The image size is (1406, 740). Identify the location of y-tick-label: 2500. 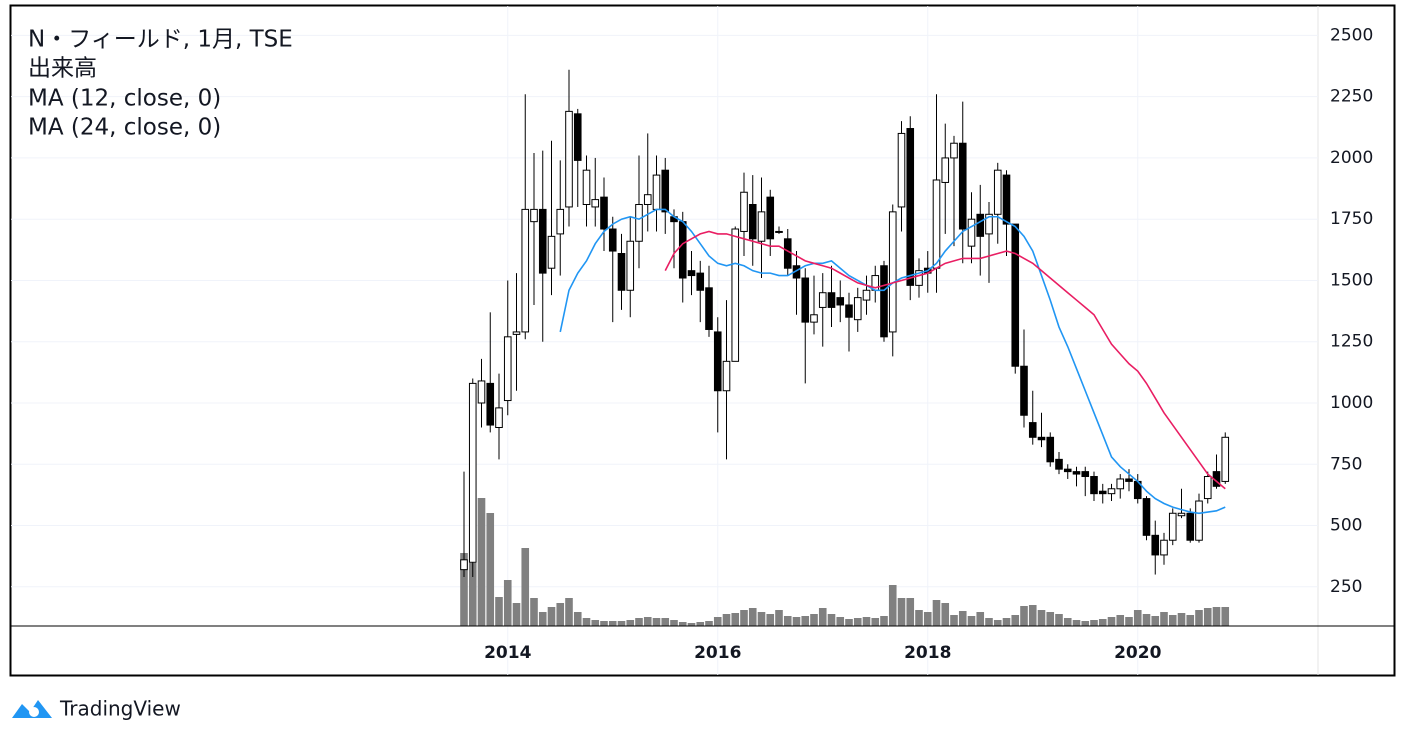
(1351, 35).